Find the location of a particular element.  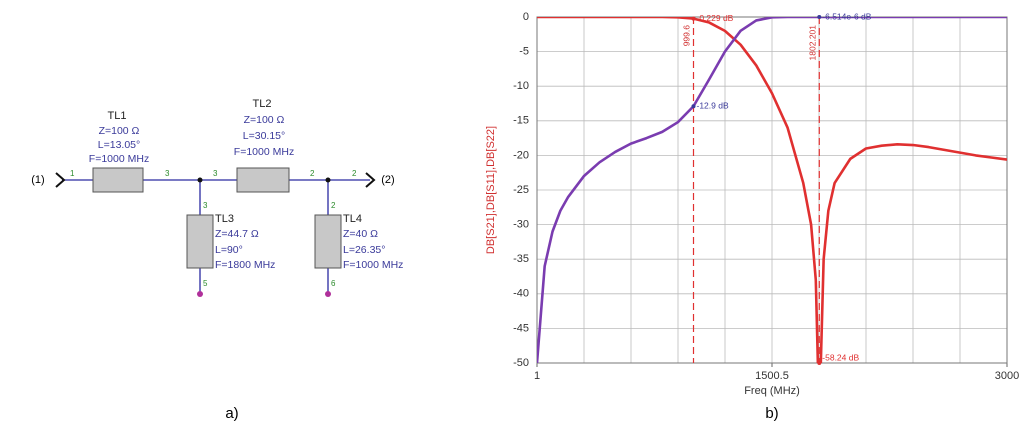

y-tick-label: -30 is located at coordinates (521, 225).